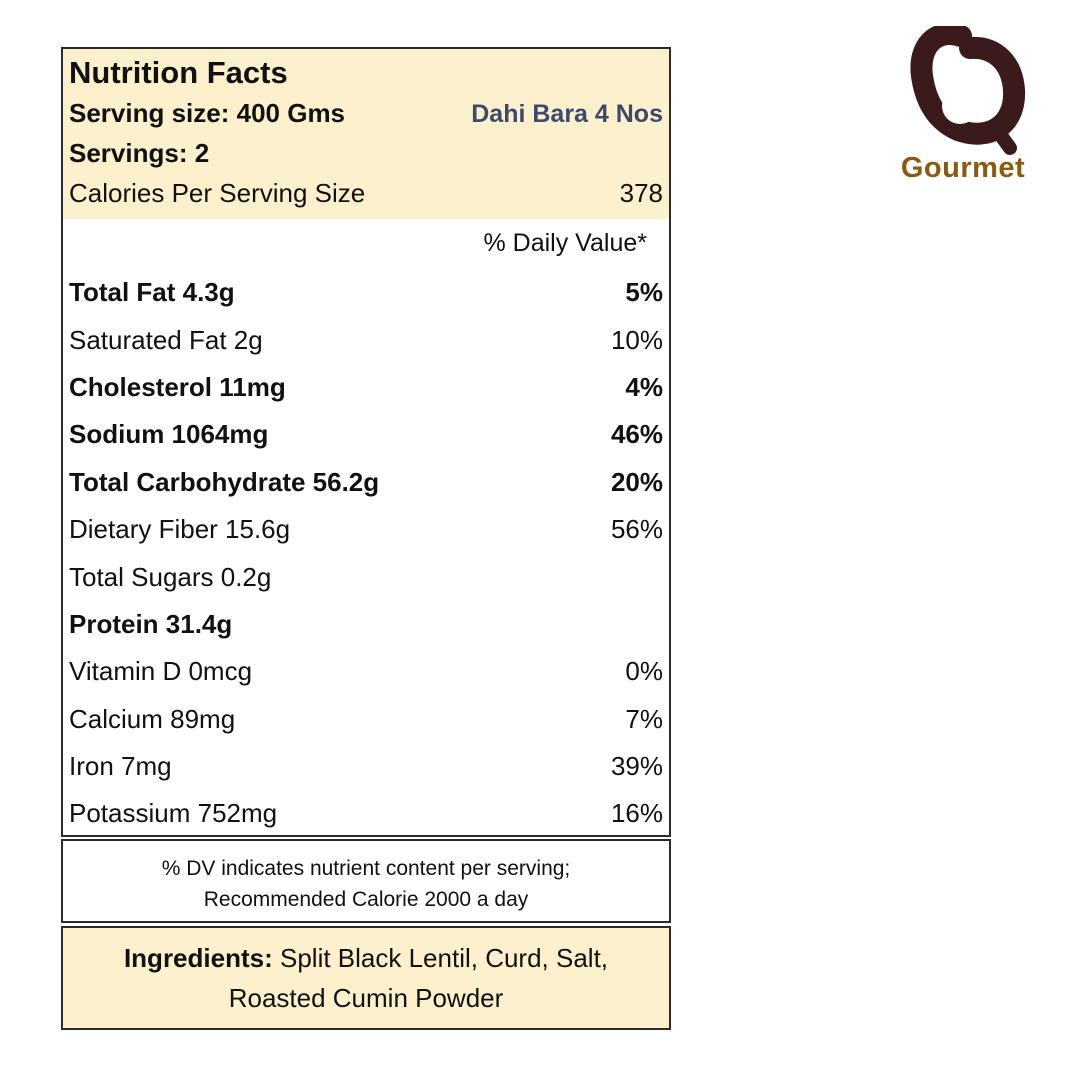  I want to click on nutrient-dv: 39%, so click(636, 766).